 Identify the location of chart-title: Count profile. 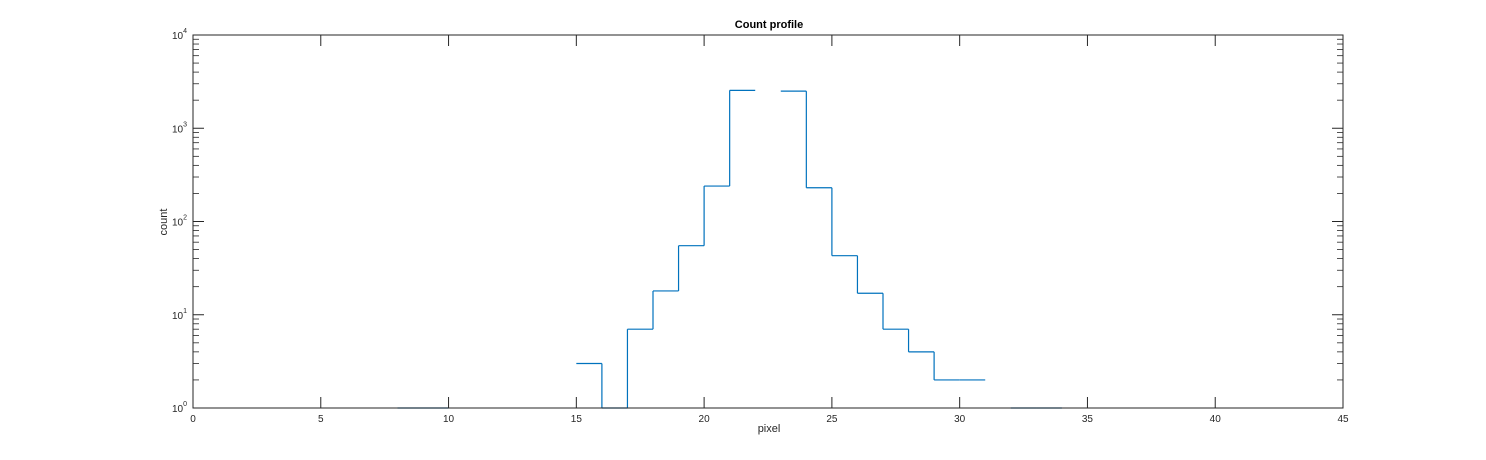
(769, 25).